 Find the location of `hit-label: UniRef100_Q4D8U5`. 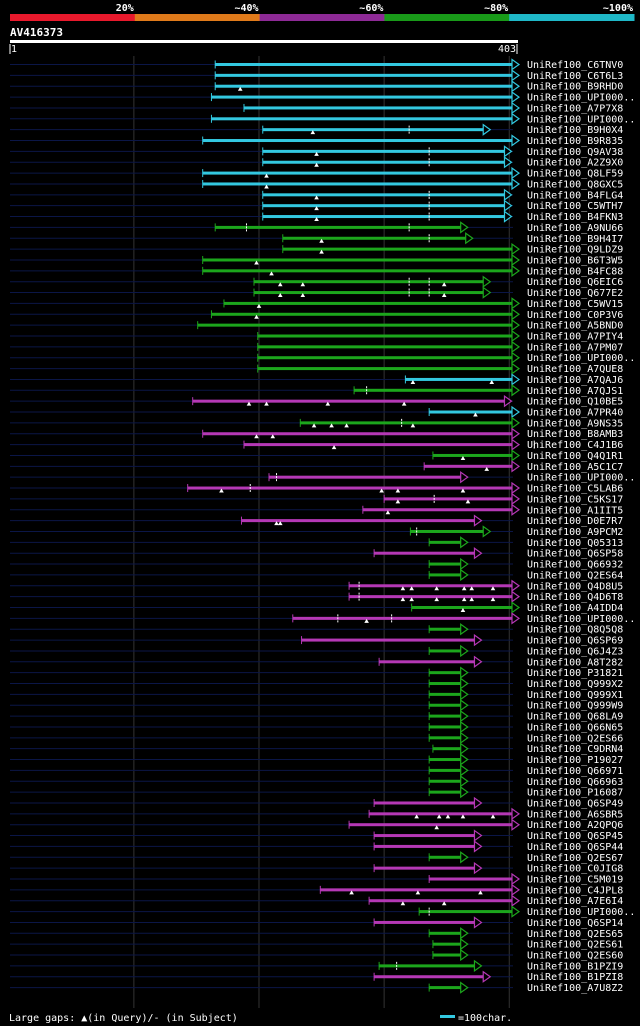

hit-label: UniRef100_Q4D8U5 is located at coordinates (575, 586).